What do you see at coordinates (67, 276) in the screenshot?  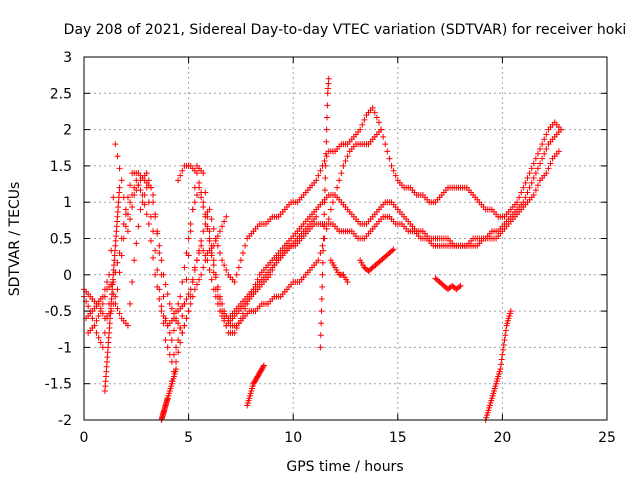 I see `y-tick-label: 0` at bounding box center [67, 276].